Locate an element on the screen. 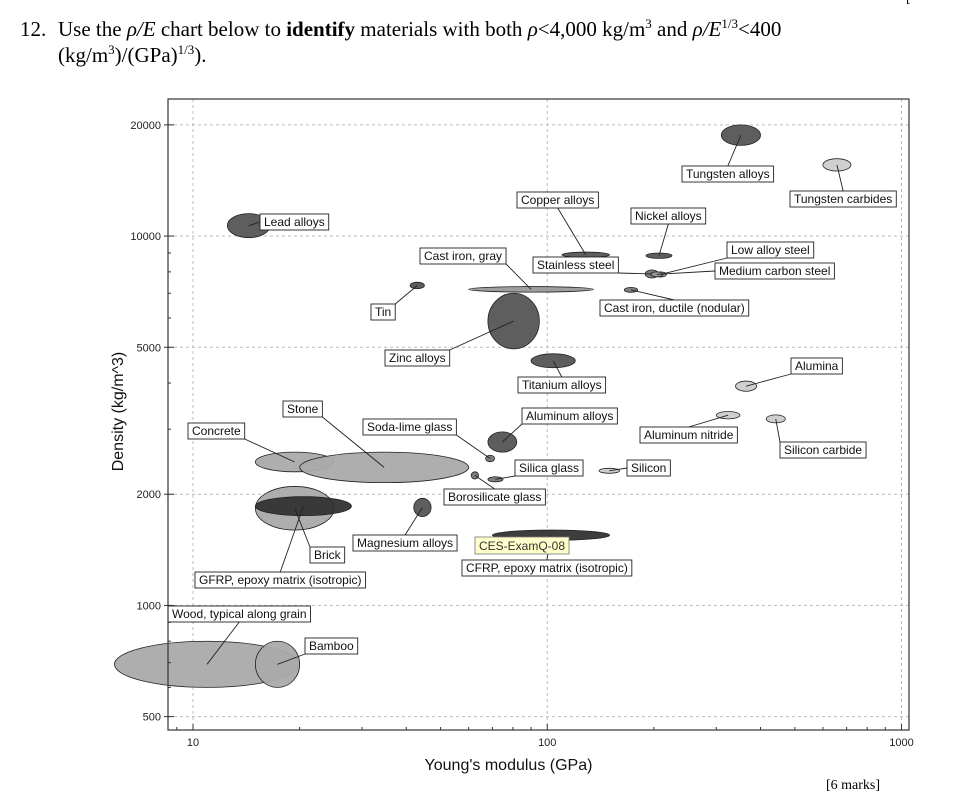 This screenshot has height=794, width=979. label-box-zinc-alloys is located at coordinates (417, 358).